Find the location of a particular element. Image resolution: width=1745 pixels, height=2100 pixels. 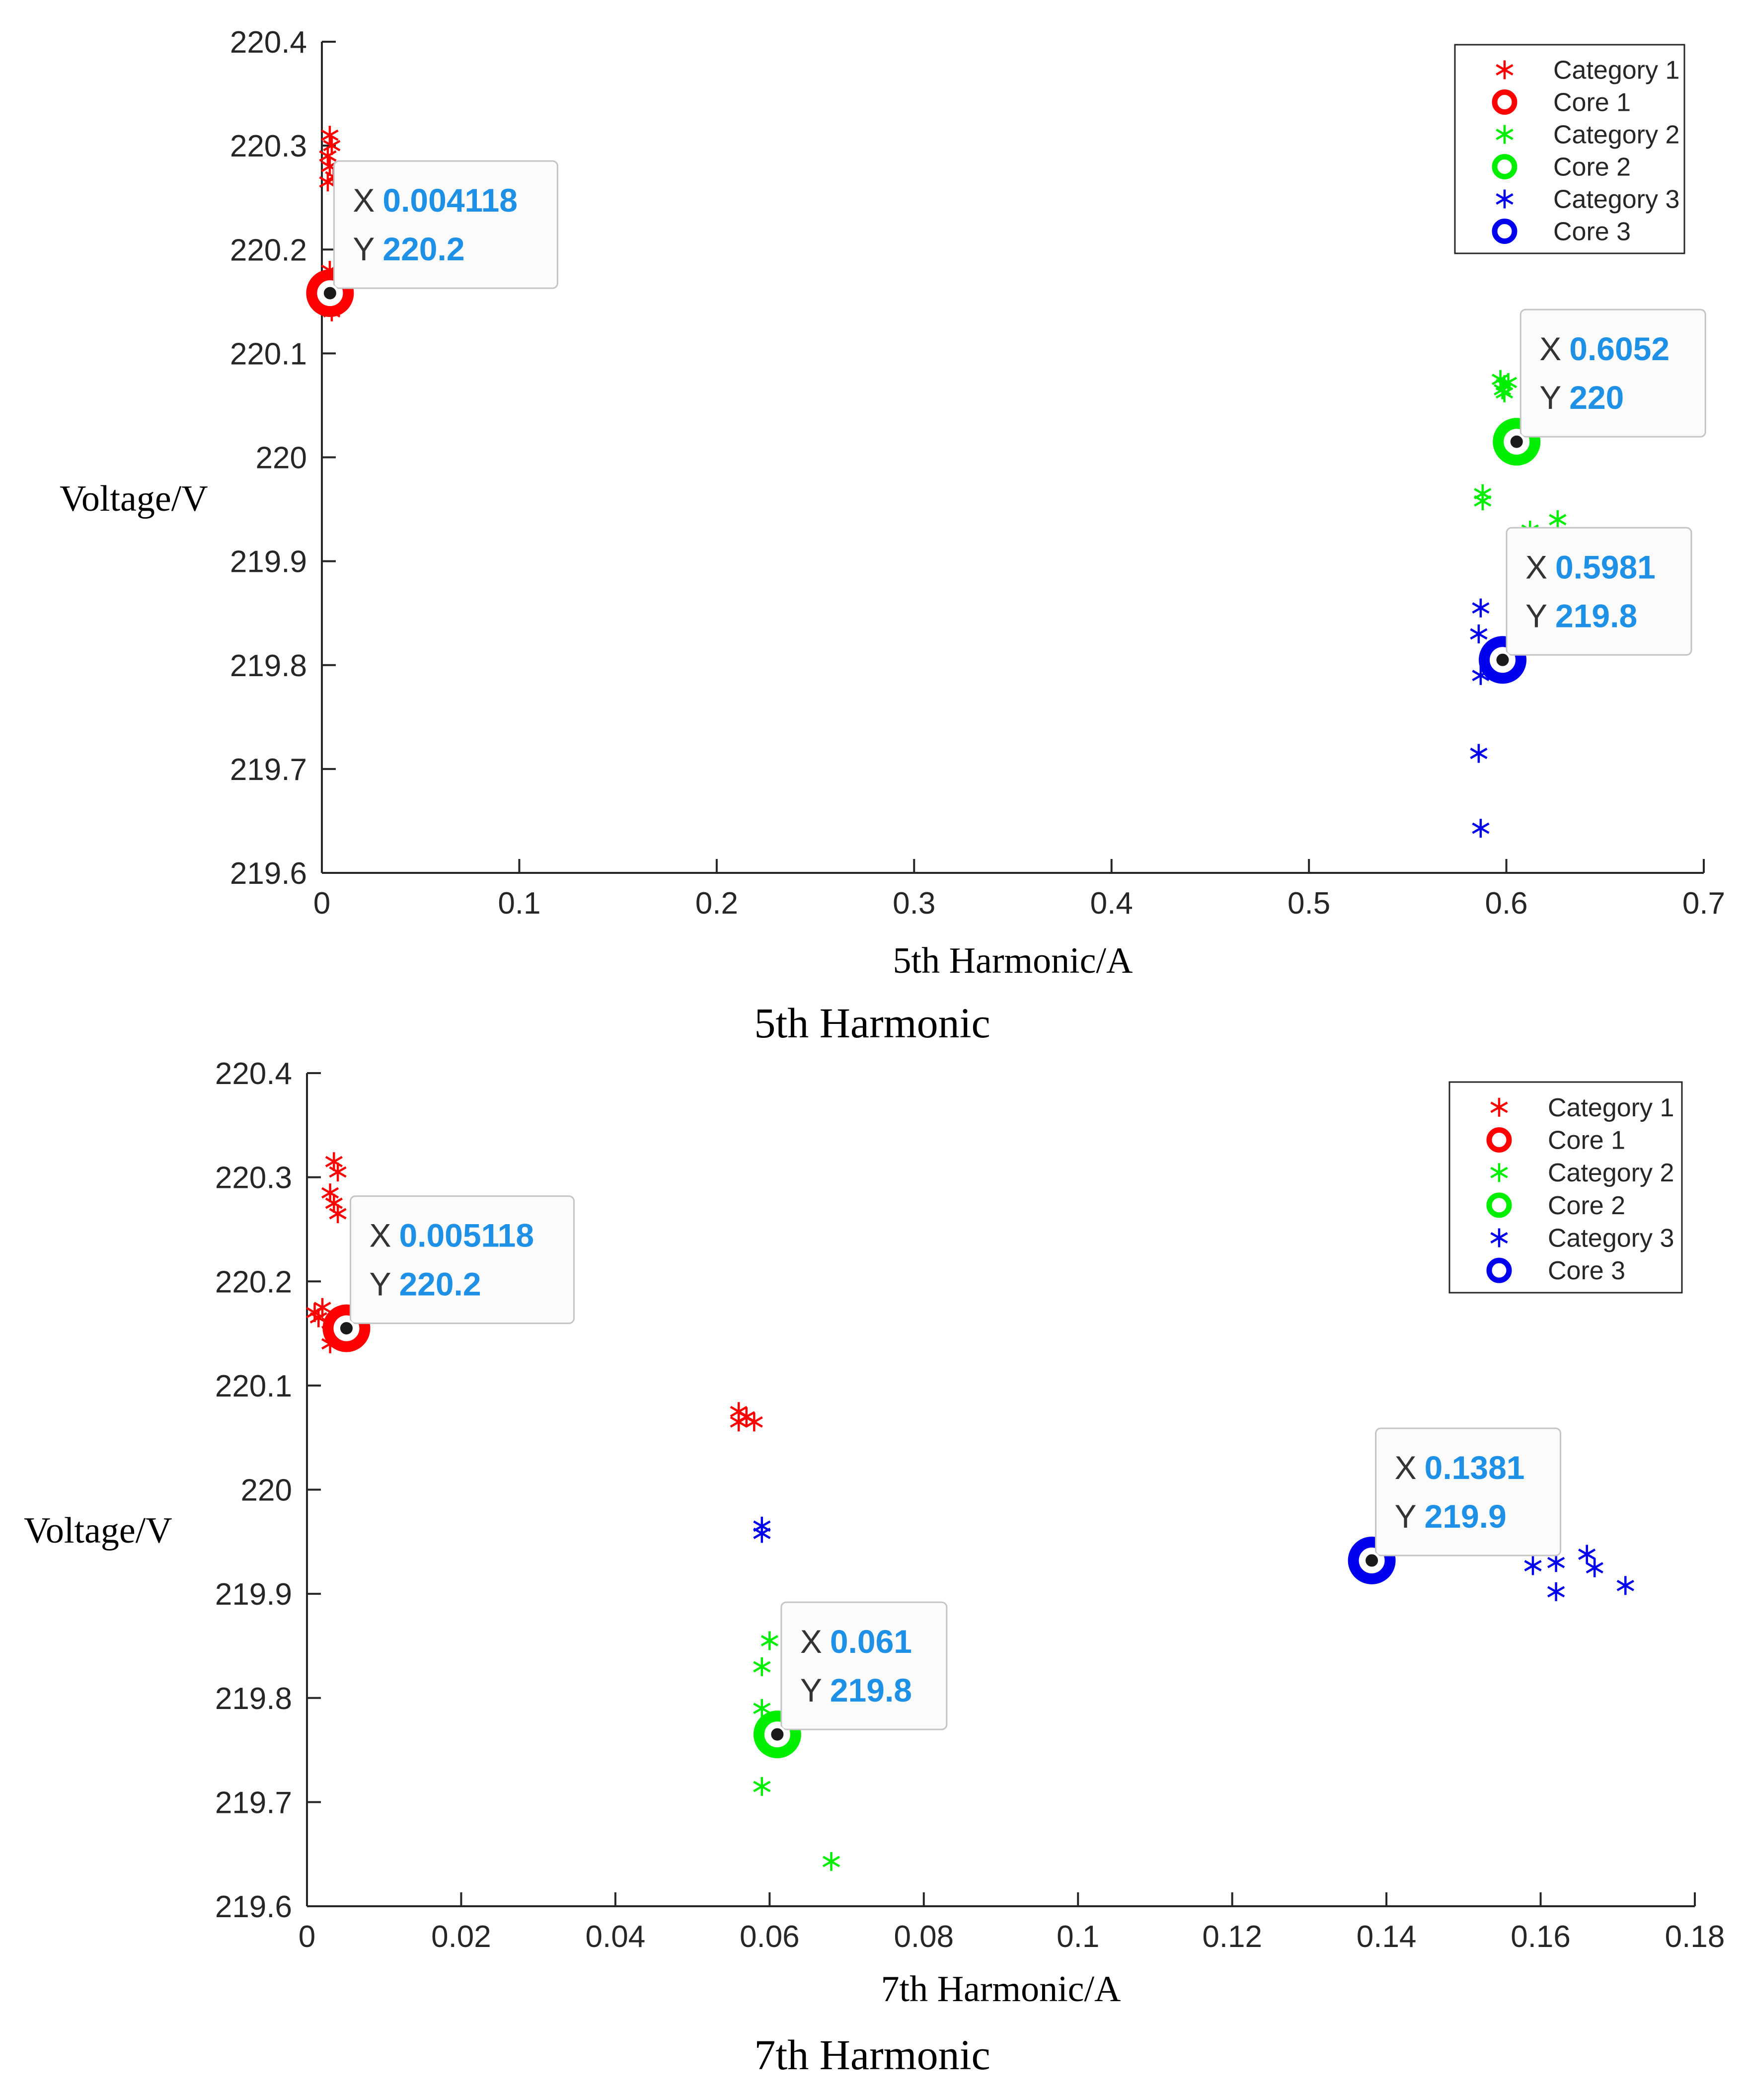

x-axis-label: 7th Harmonic/A is located at coordinates (1001, 1990).